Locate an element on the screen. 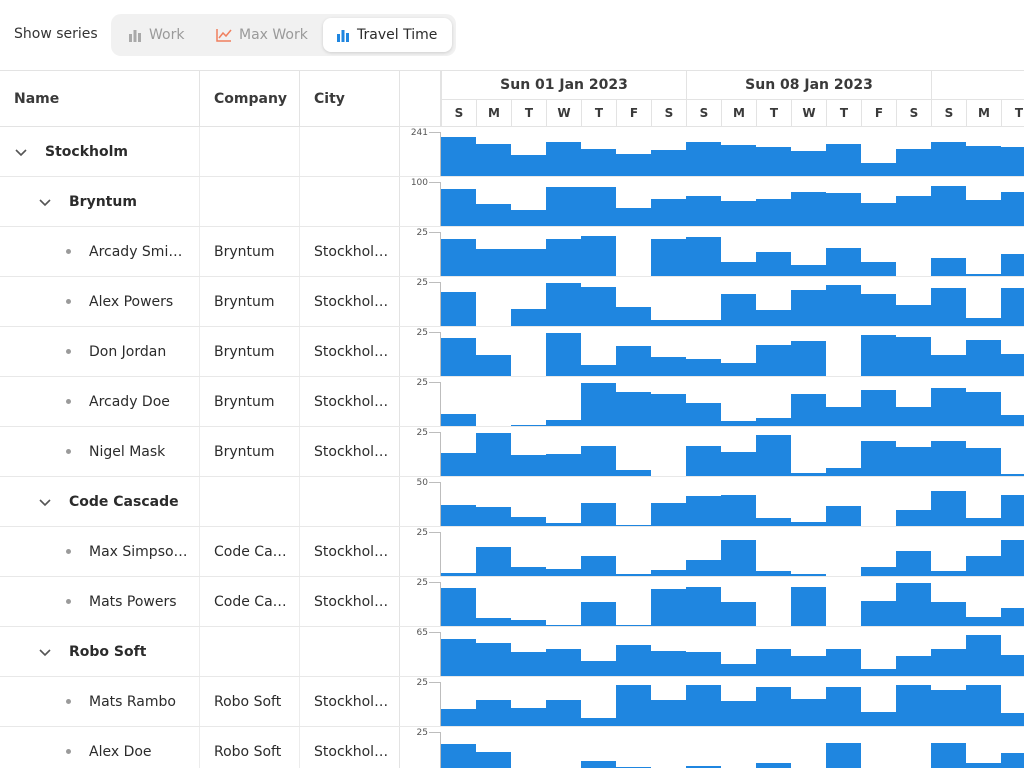  group-row-code-cascade: Code Cascade is located at coordinates (200, 502).